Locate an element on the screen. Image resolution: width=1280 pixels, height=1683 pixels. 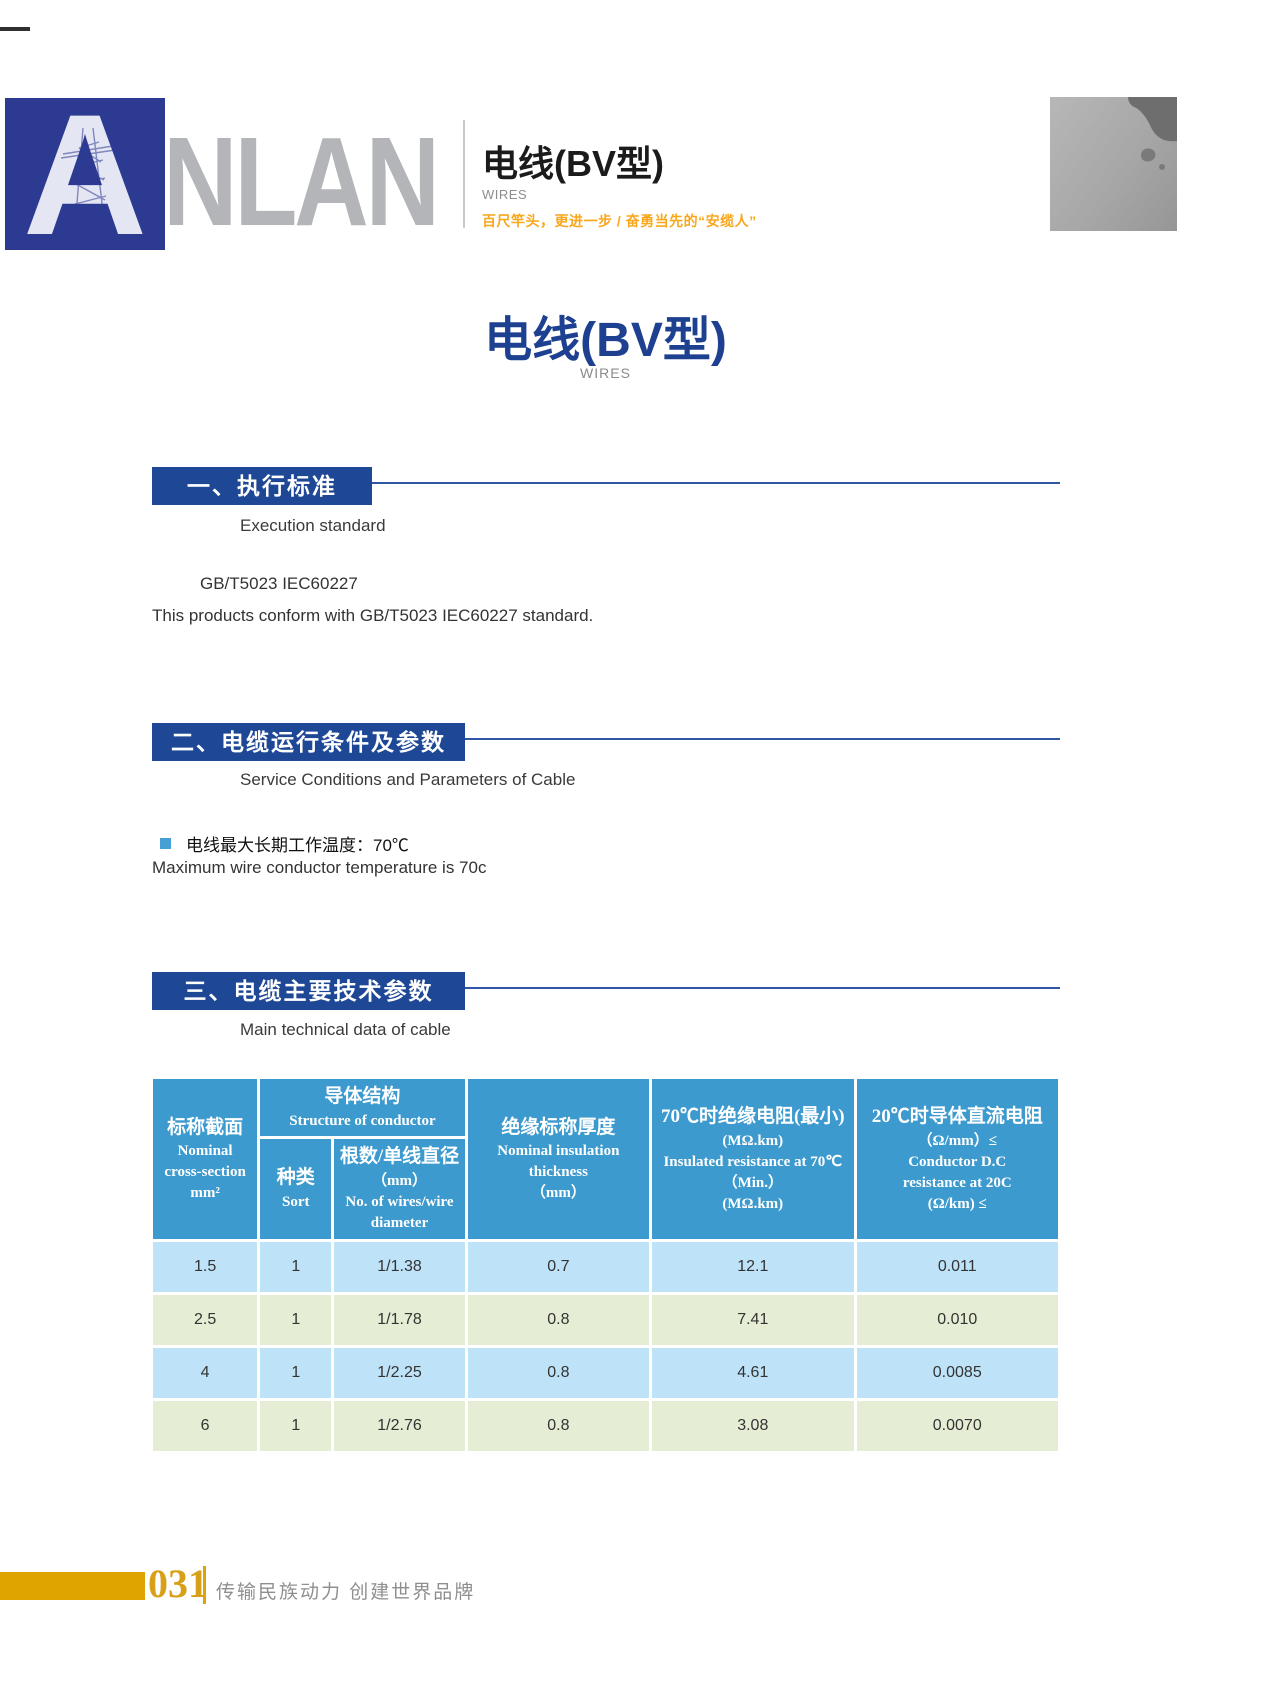
col-header-sort: 种类 Sort is located at coordinates (296, 1188).